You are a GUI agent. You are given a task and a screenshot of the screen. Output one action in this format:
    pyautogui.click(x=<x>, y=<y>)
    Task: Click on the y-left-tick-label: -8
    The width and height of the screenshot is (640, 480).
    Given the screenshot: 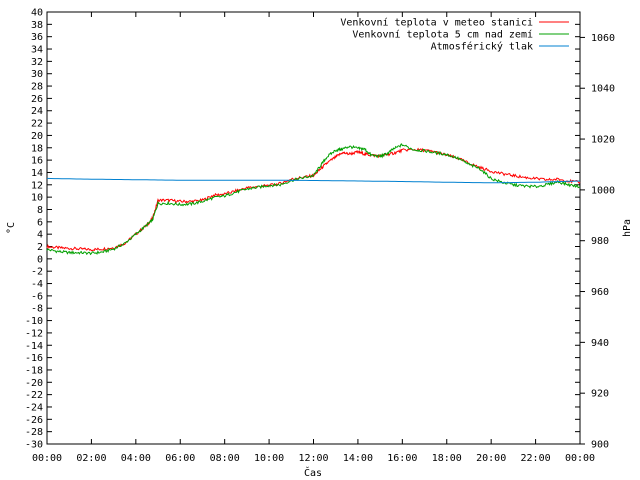 What is the action you would take?
    pyautogui.click(x=37, y=309)
    